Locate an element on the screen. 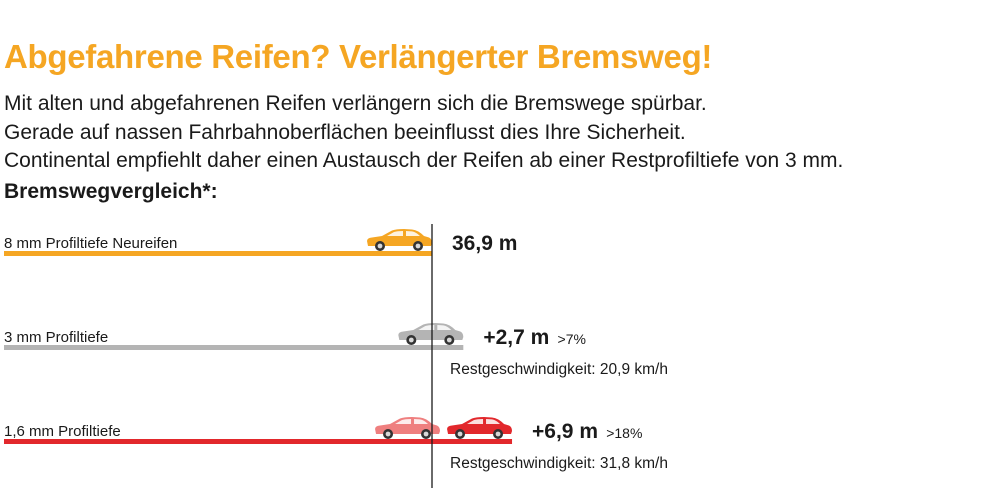 The width and height of the screenshot is (984, 504). category-label: 8 mm Profiltiefe Neureifen is located at coordinates (90, 243).